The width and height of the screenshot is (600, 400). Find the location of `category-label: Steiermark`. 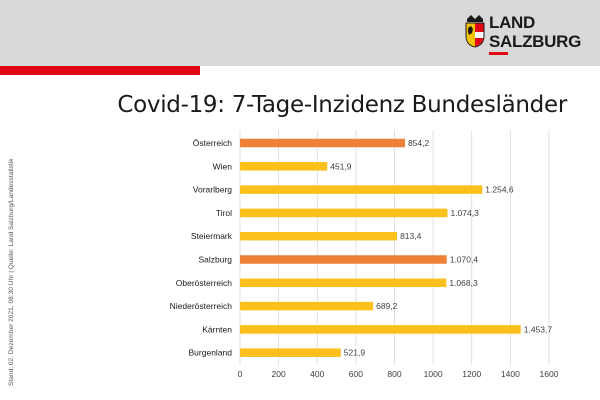

category-label: Steiermark is located at coordinates (212, 236).